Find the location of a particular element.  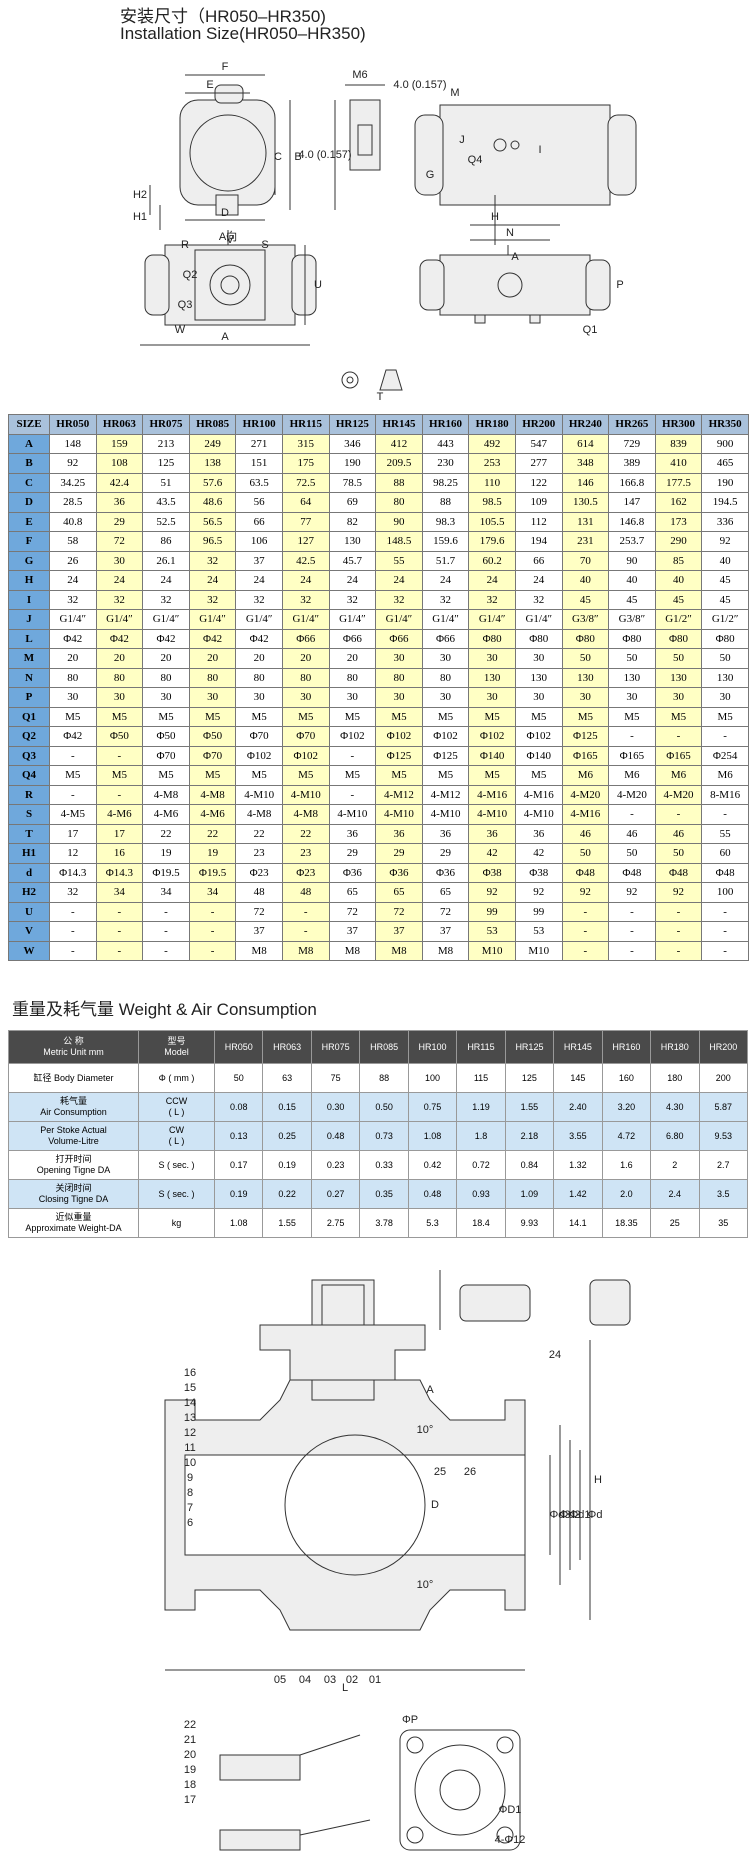

table-cell: 348 is located at coordinates (585, 463).